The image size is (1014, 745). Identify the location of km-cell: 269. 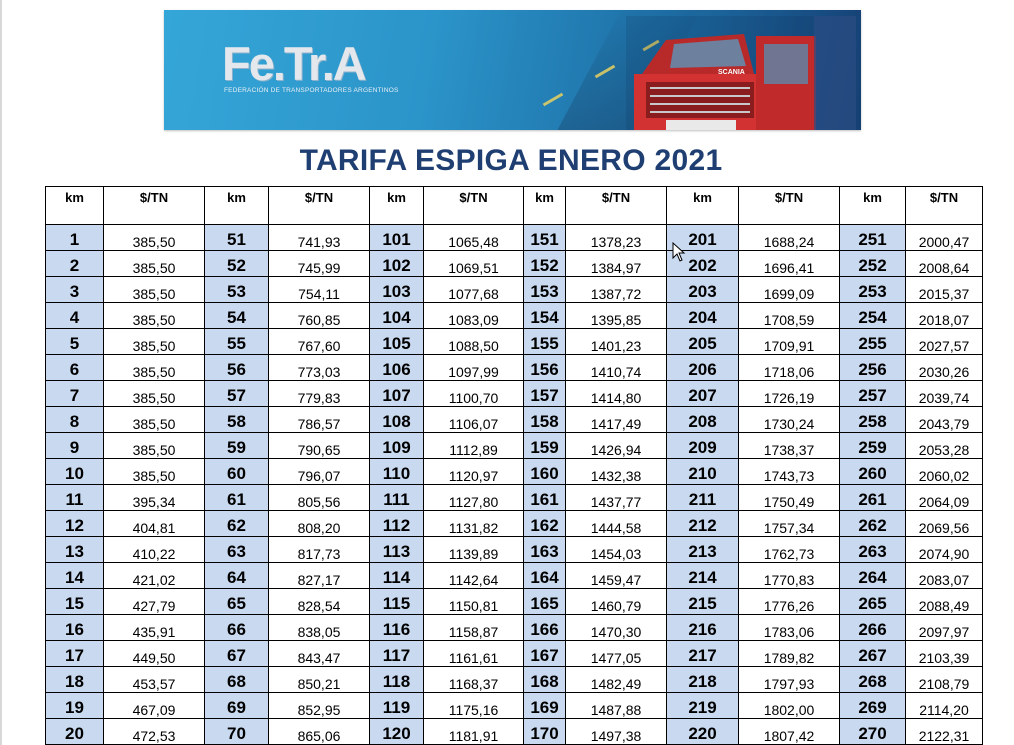
(872, 705).